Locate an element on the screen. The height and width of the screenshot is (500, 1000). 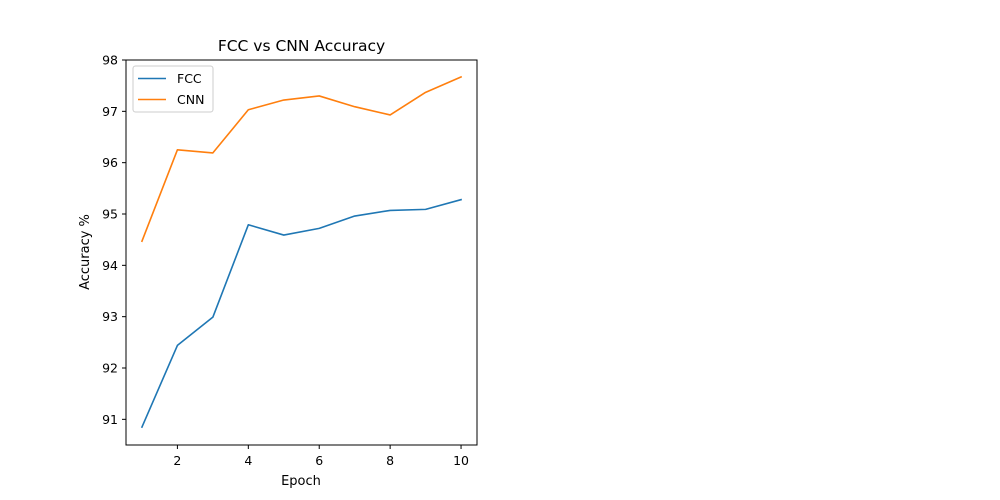
x-axis: 2 4 6 8 10 is located at coordinates (321, 456).